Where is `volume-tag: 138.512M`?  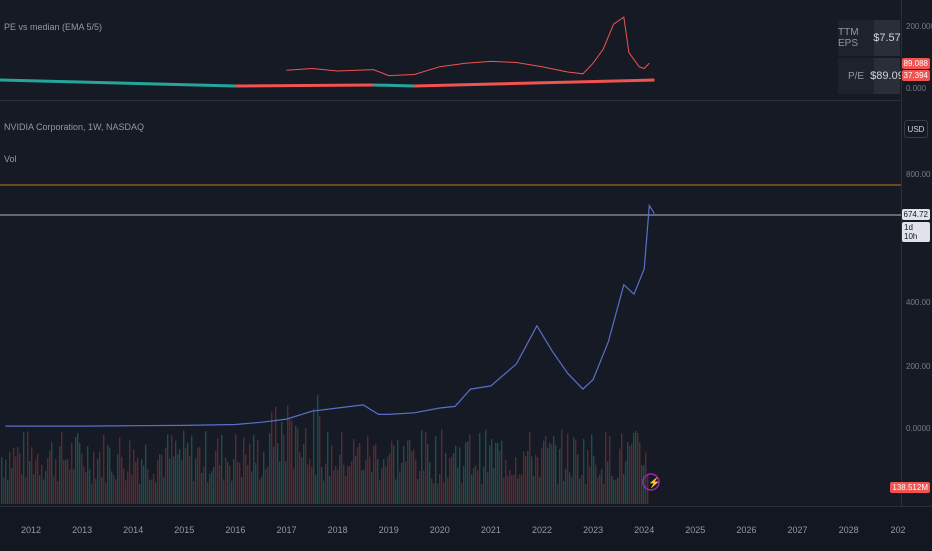 volume-tag: 138.512M is located at coordinates (910, 487).